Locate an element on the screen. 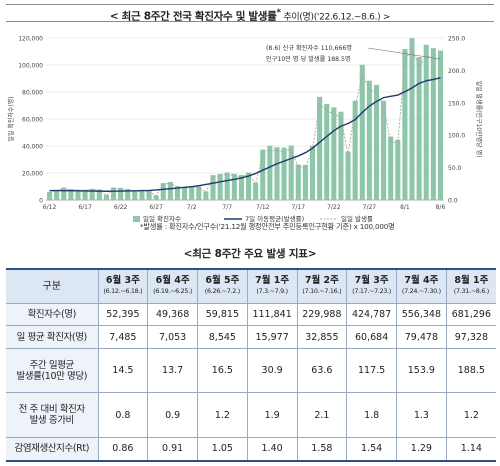 The width and height of the screenshot is (500, 466). week-label: 6월 3주 is located at coordinates (122, 281).